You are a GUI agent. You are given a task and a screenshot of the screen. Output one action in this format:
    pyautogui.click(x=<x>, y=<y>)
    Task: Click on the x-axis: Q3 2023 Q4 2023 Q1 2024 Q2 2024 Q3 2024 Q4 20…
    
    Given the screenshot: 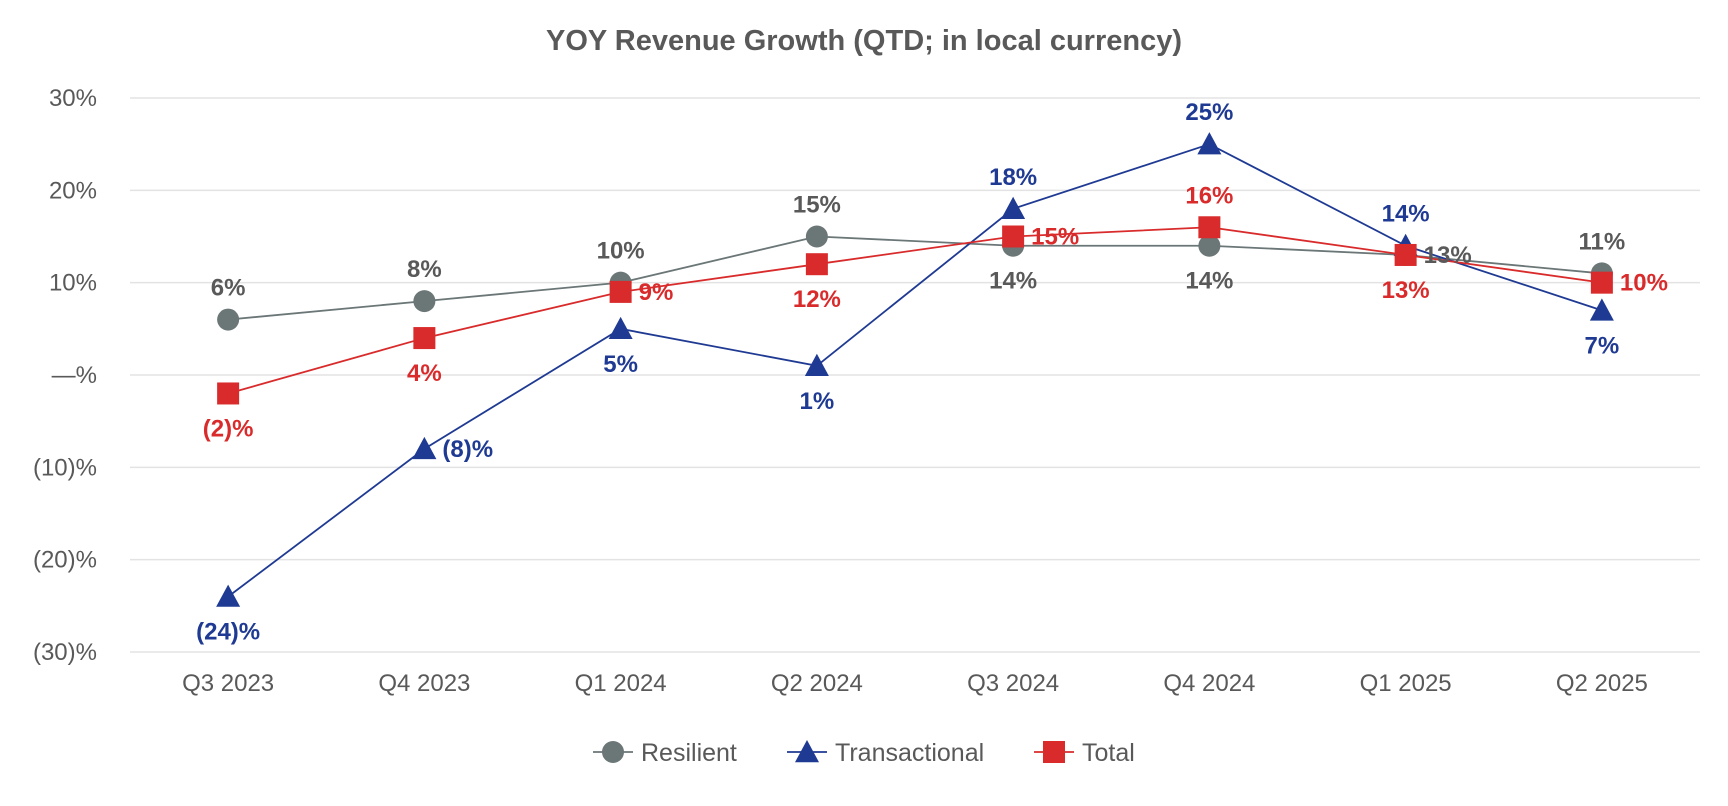 What is the action you would take?
    pyautogui.click(x=915, y=683)
    